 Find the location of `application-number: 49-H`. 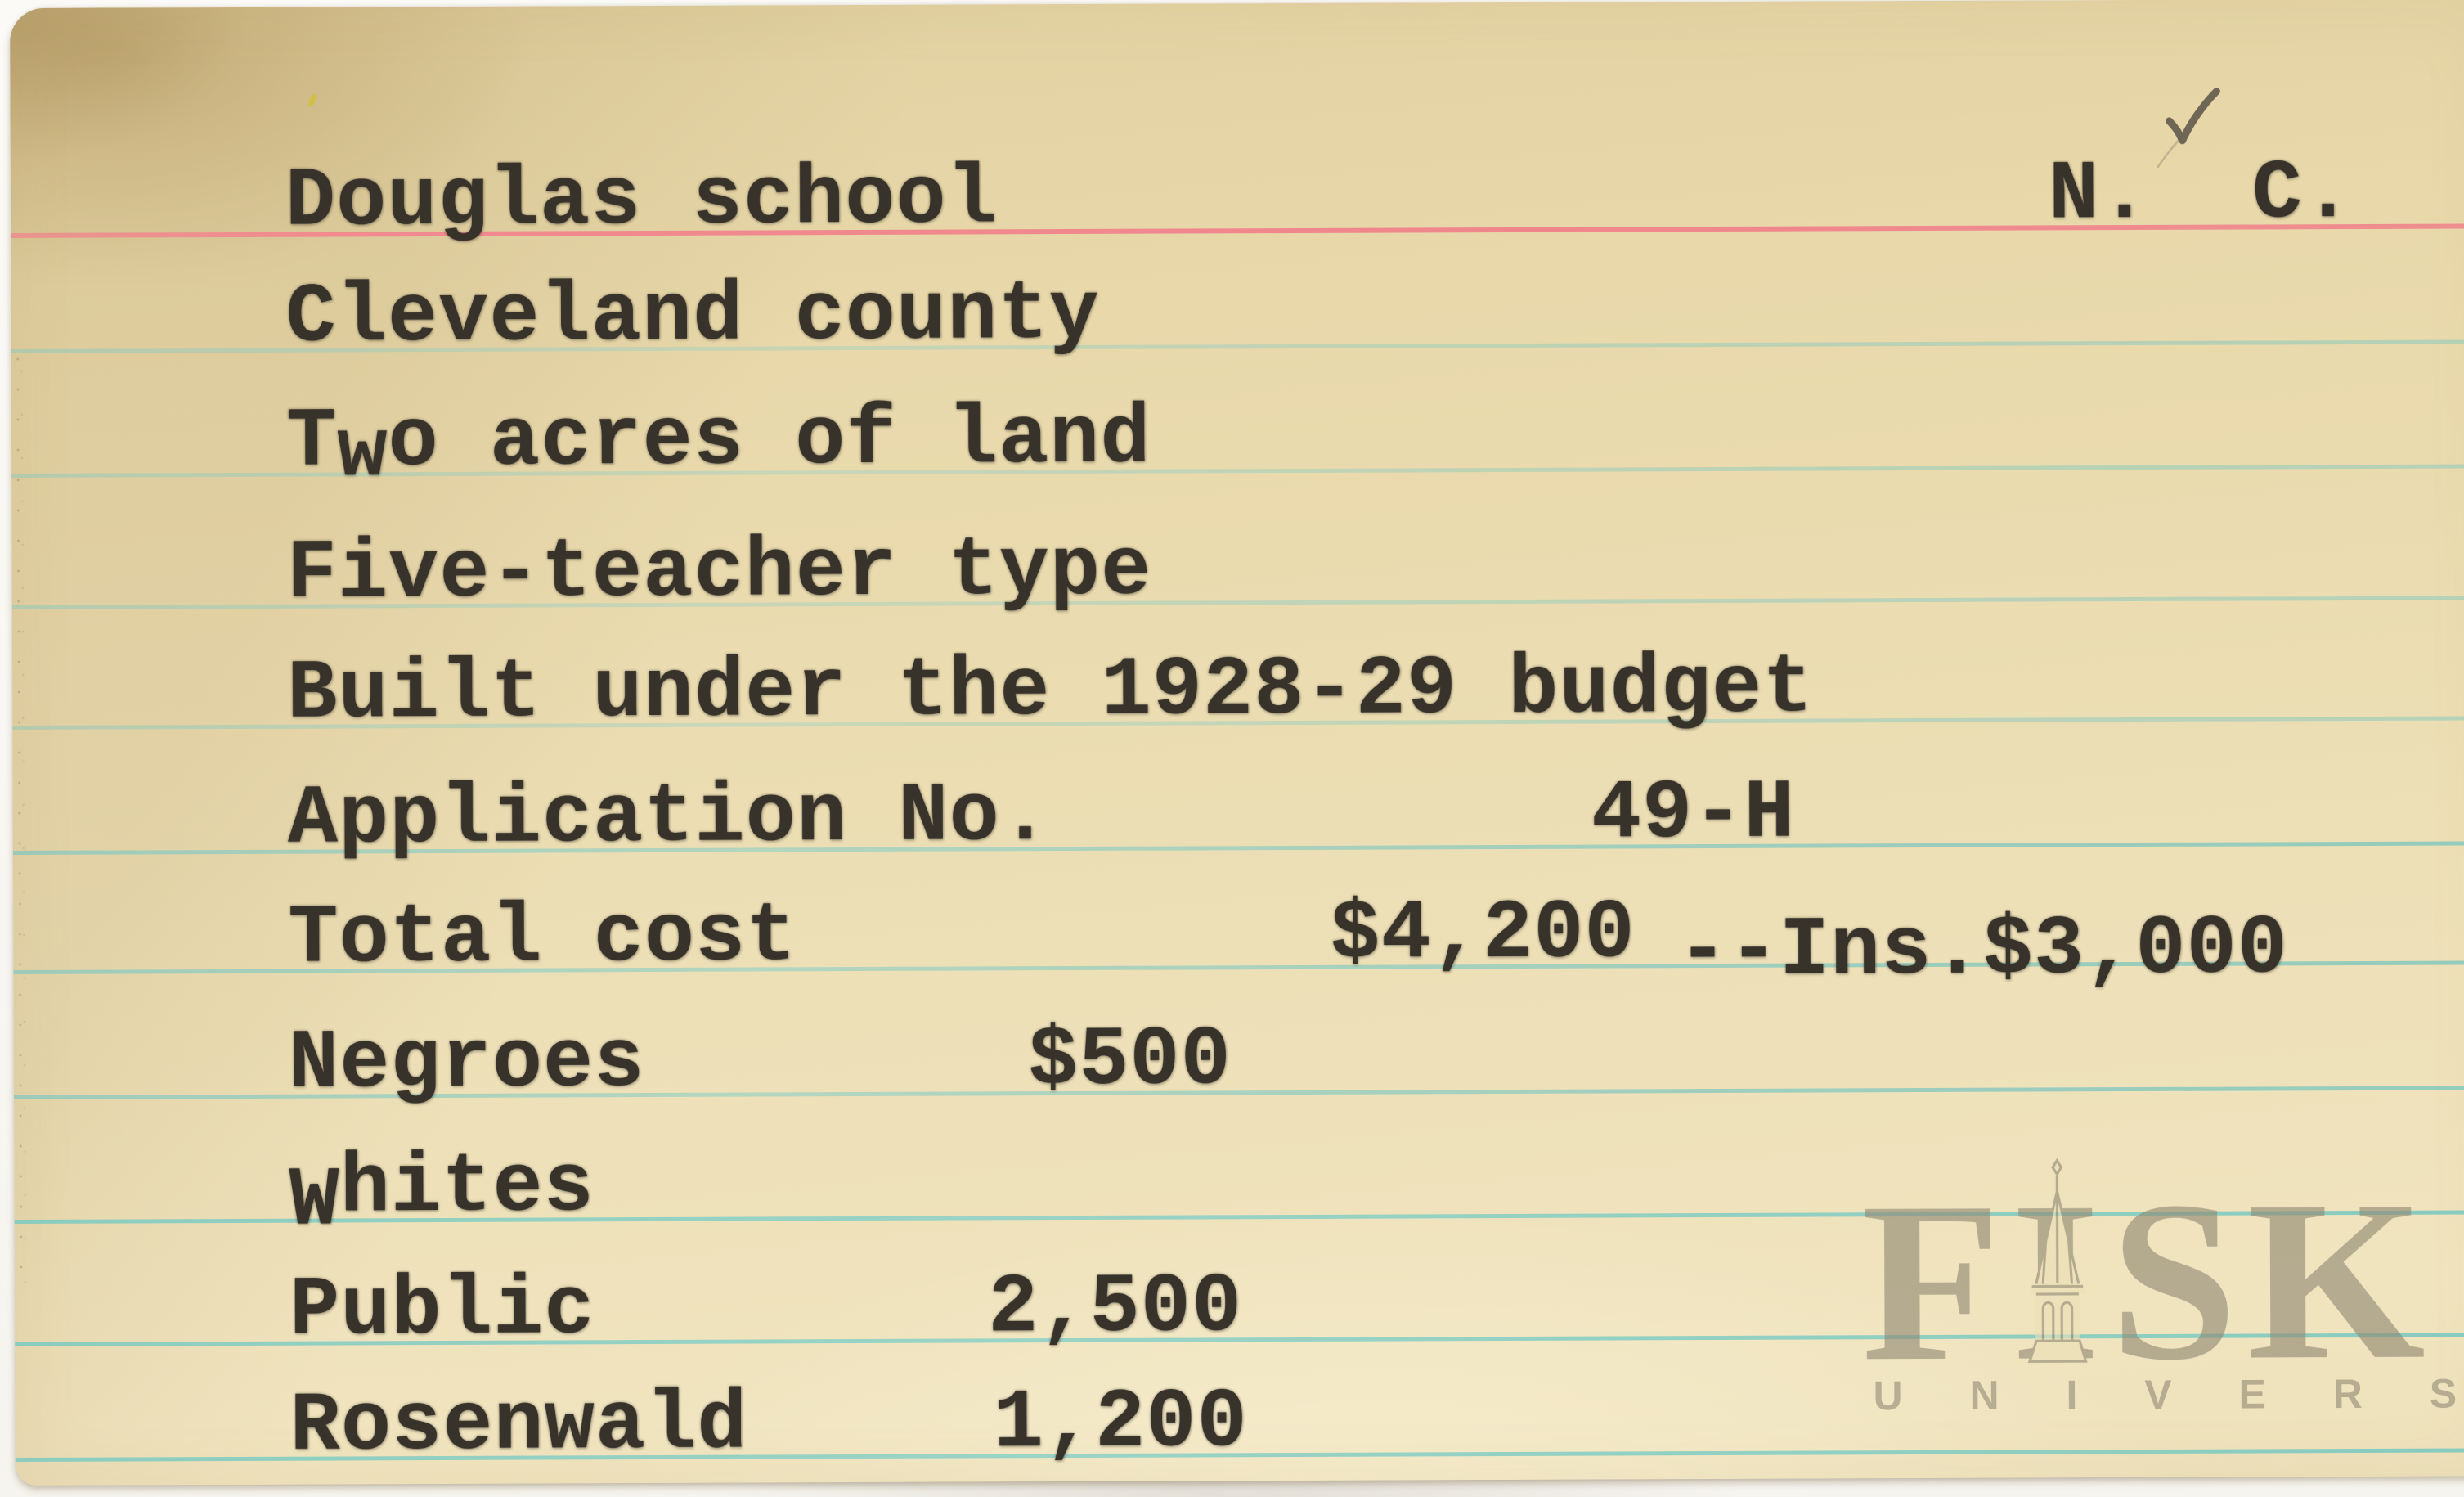

application-number: 49-H is located at coordinates (1693, 814).